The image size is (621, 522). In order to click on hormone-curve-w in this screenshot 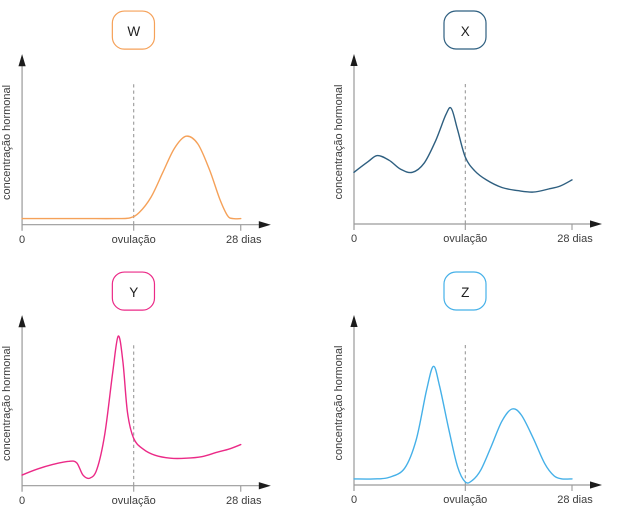, I will do `click(131, 177)`.